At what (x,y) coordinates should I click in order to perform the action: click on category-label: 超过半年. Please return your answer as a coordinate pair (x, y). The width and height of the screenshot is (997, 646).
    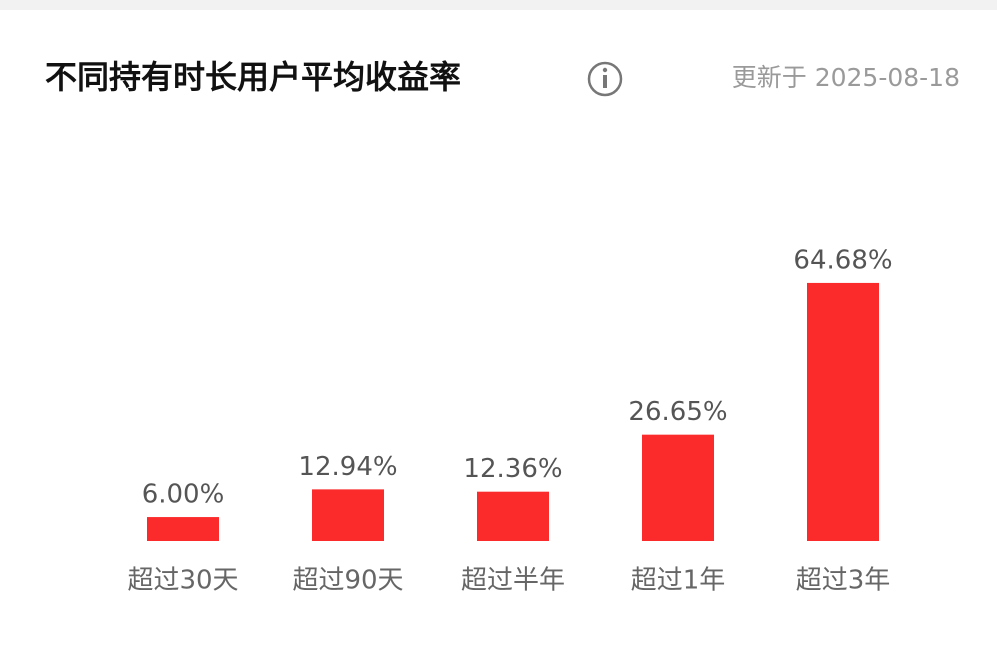
    Looking at the image, I should click on (513, 581).